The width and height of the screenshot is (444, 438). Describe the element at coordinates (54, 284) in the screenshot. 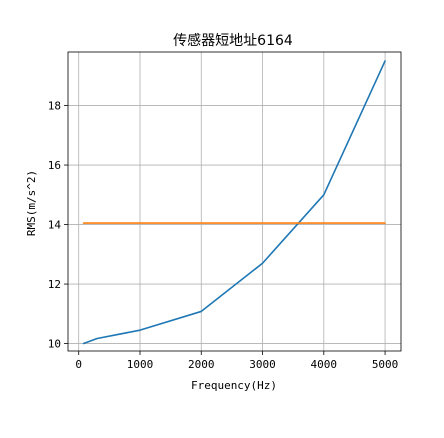

I see `y-tick-label: 12` at that location.